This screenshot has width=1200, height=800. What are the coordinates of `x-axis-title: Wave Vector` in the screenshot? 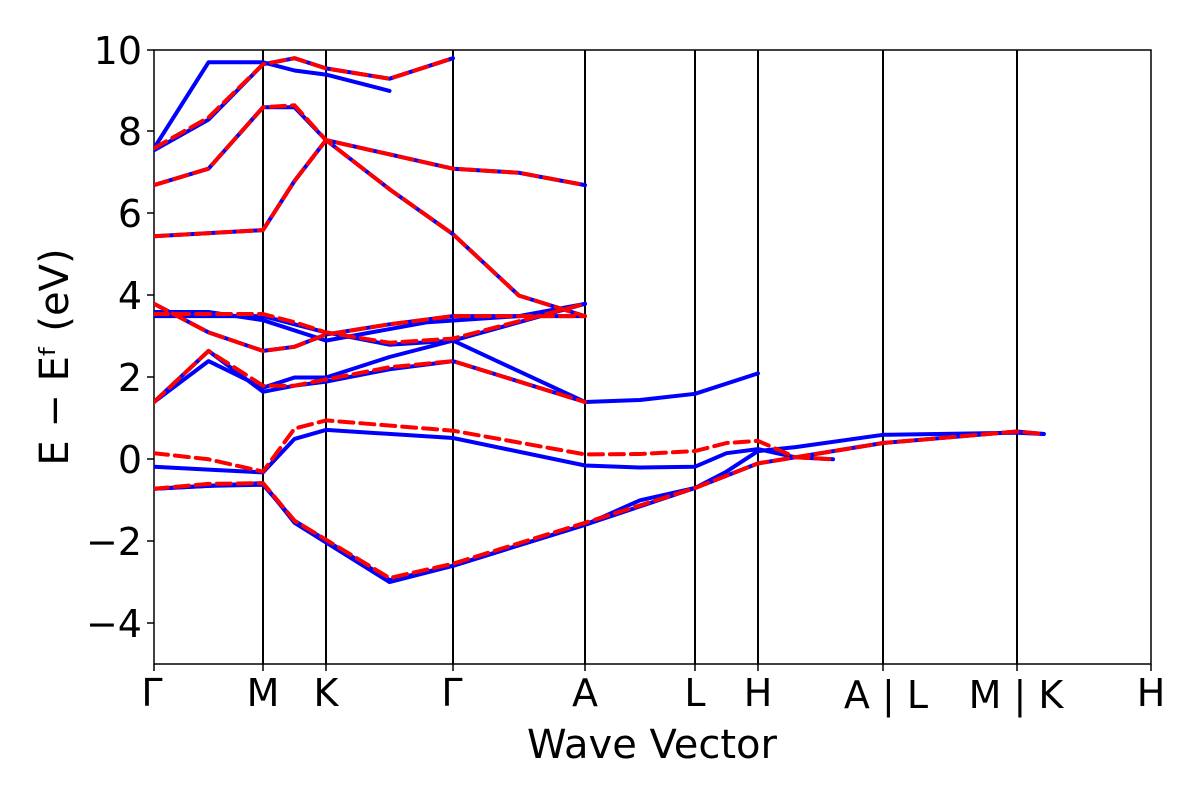 It's located at (652, 745).